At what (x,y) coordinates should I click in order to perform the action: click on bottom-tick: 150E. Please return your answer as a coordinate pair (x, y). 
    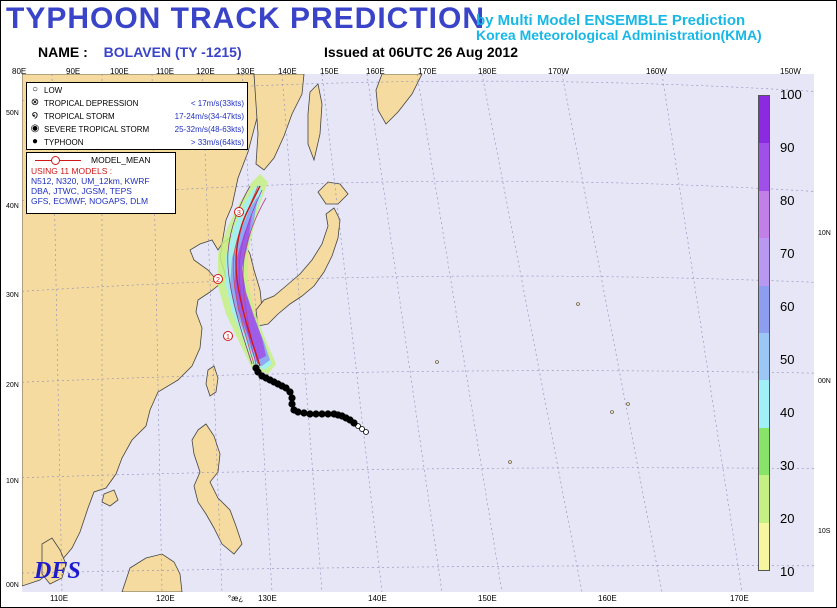
    Looking at the image, I should click on (487, 598).